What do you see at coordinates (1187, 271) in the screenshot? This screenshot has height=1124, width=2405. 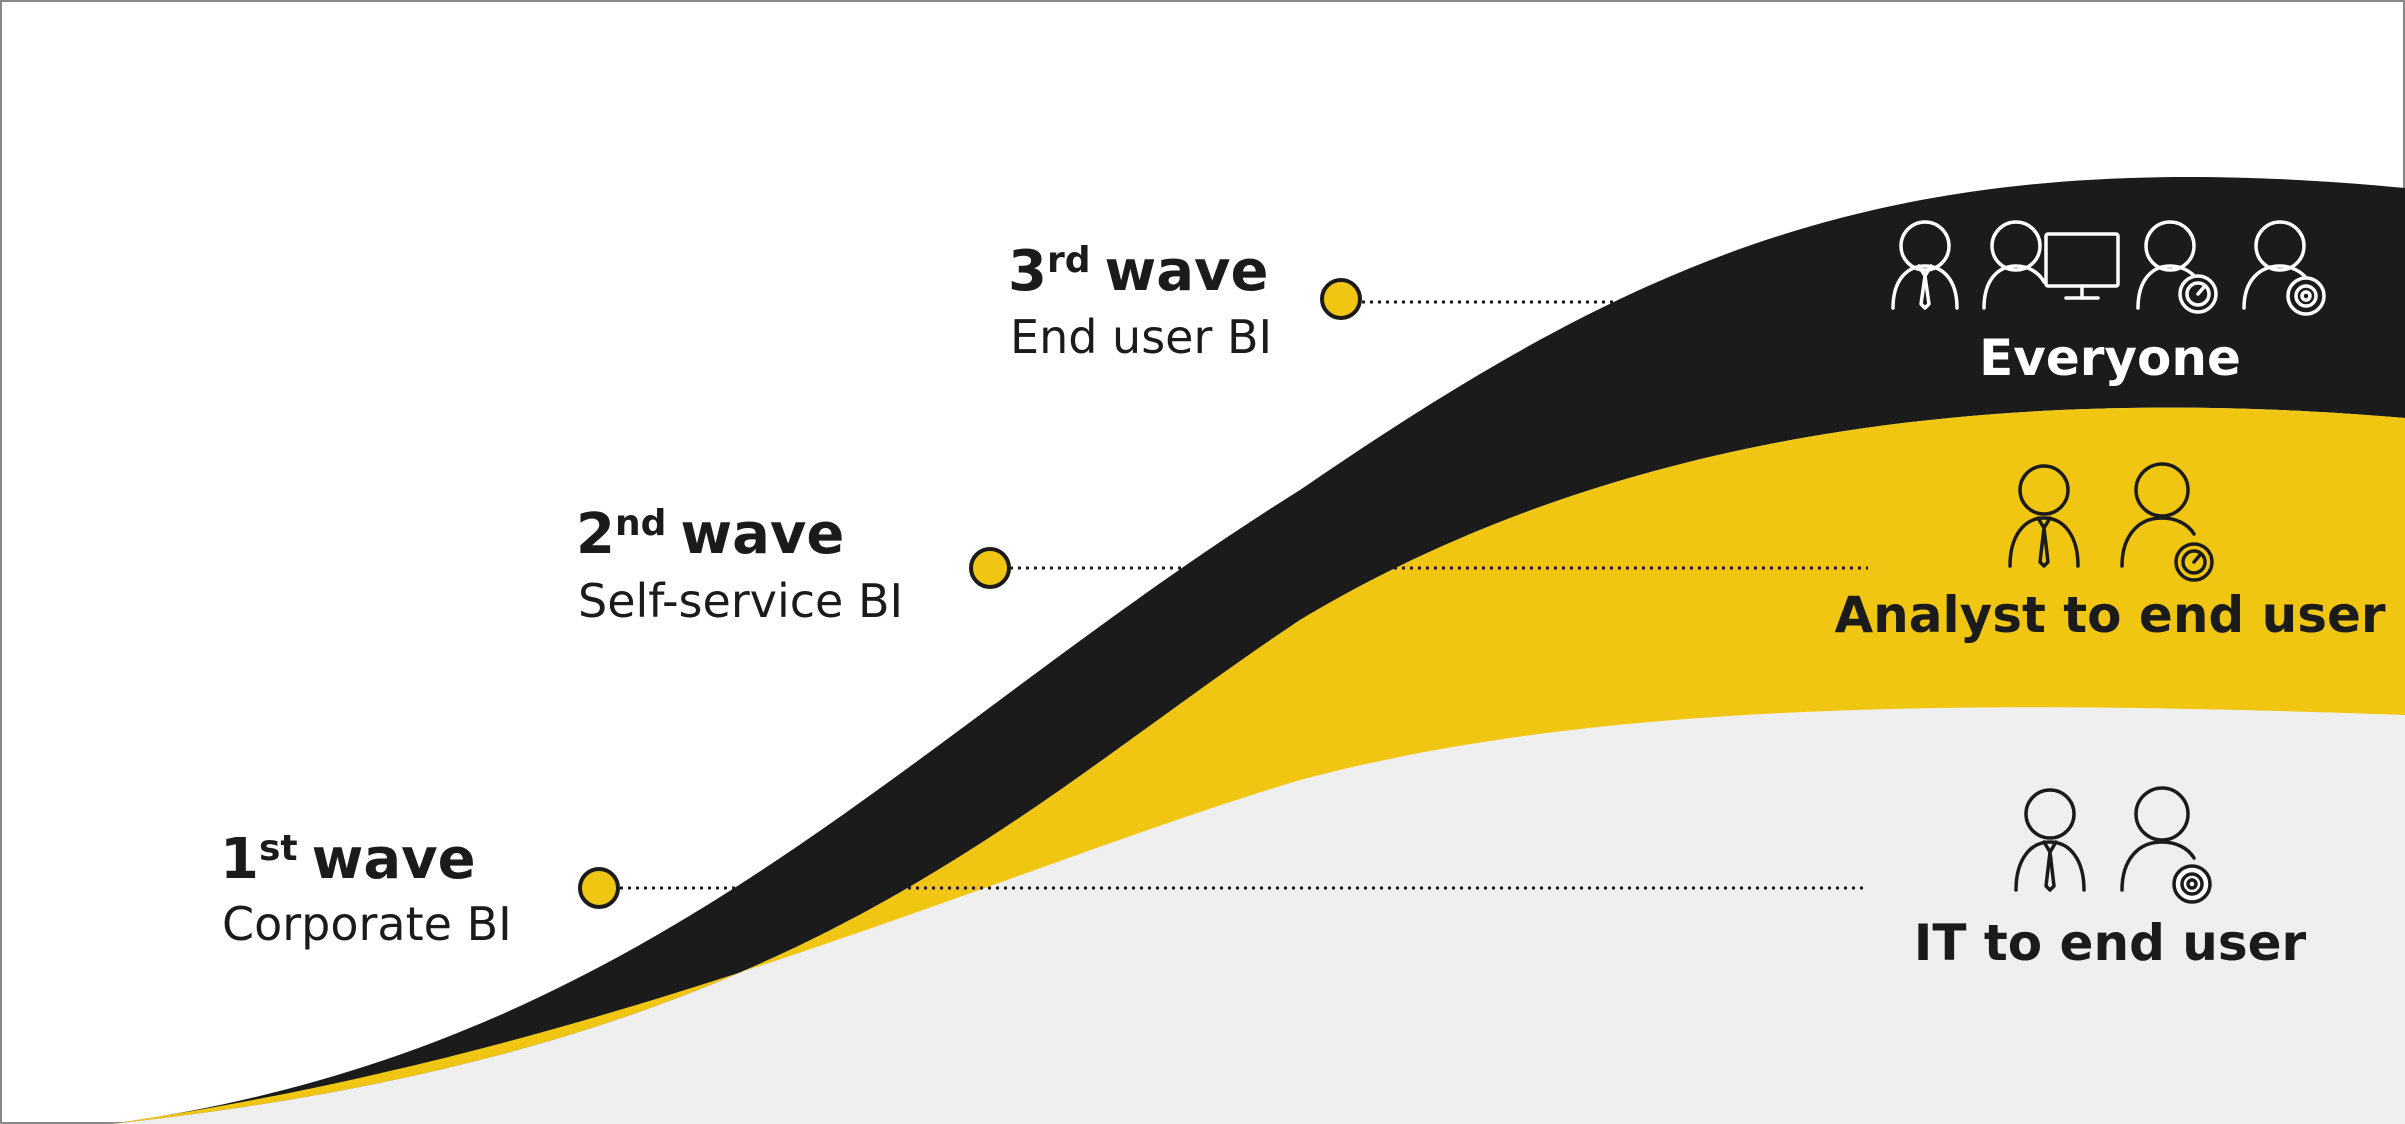 I see `wave-3-word: wave` at bounding box center [1187, 271].